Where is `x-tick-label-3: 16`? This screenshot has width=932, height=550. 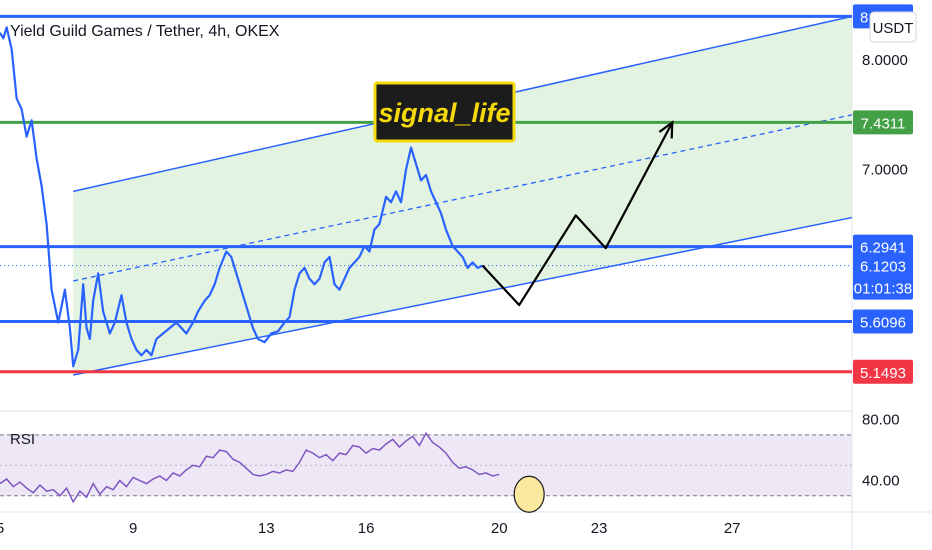
x-tick-label-3: 16 is located at coordinates (366, 528).